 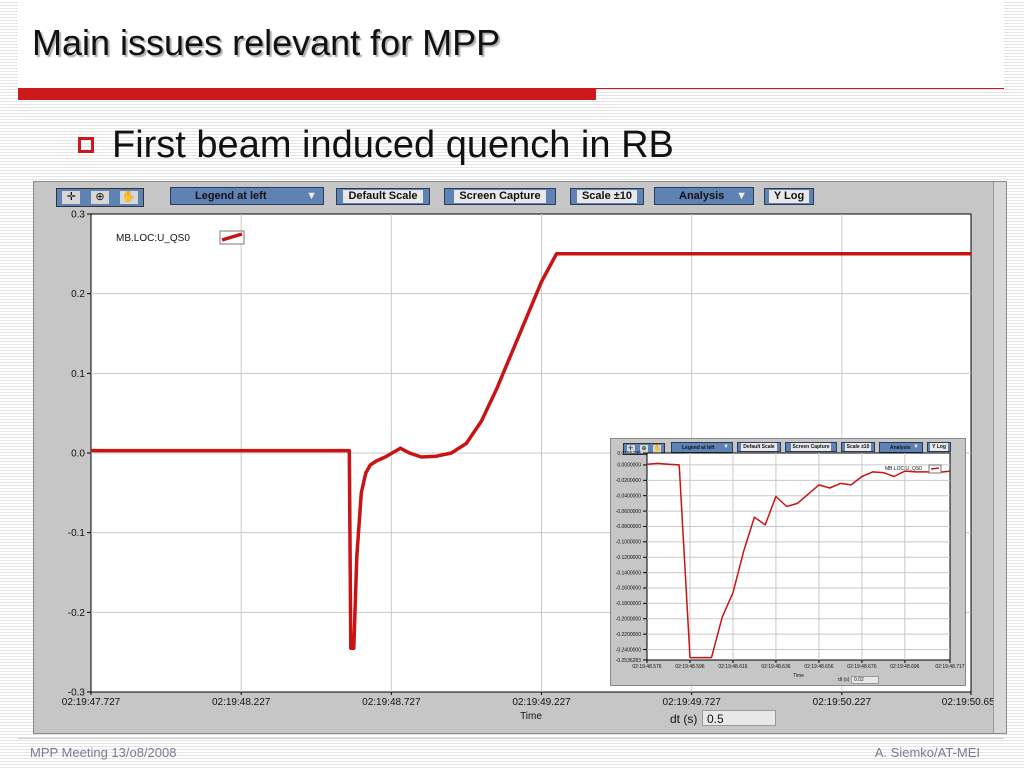 What do you see at coordinates (629, 481) in the screenshot?
I see `y-tick-label: -0.0200000` at bounding box center [629, 481].